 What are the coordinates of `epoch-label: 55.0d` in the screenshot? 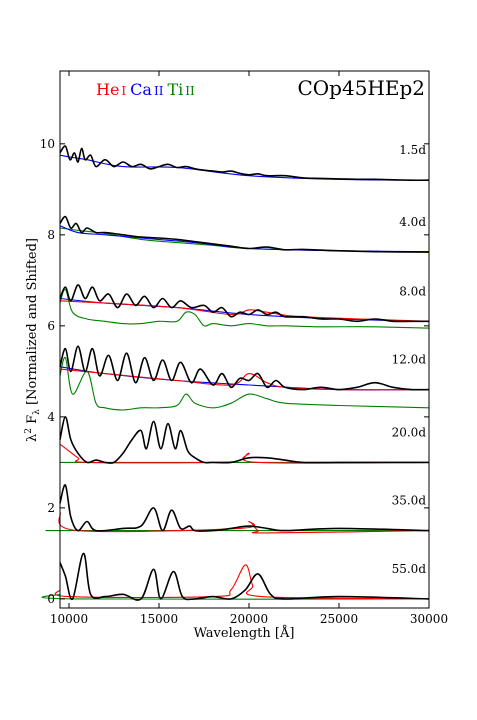 It's located at (409, 569).